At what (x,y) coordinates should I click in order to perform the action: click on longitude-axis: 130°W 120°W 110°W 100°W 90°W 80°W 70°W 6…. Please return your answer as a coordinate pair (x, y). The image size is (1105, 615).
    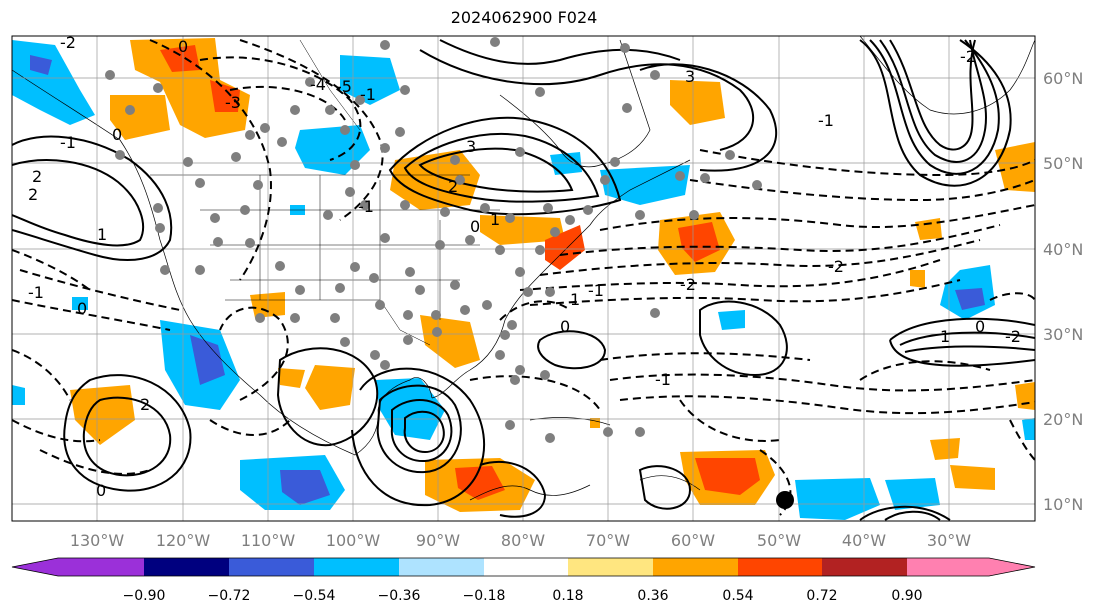
    Looking at the image, I should click on (520, 540).